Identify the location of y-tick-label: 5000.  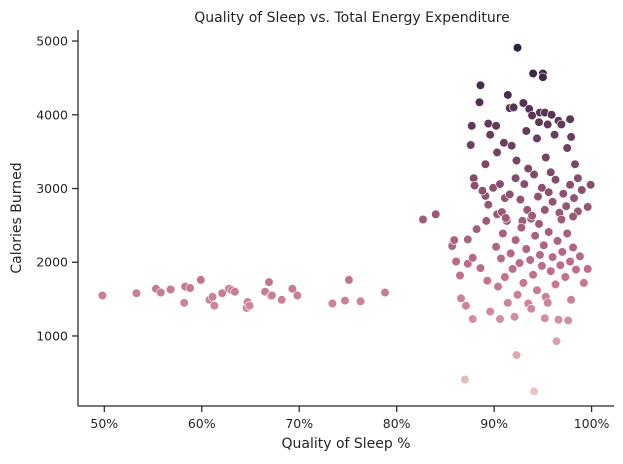
(52, 41).